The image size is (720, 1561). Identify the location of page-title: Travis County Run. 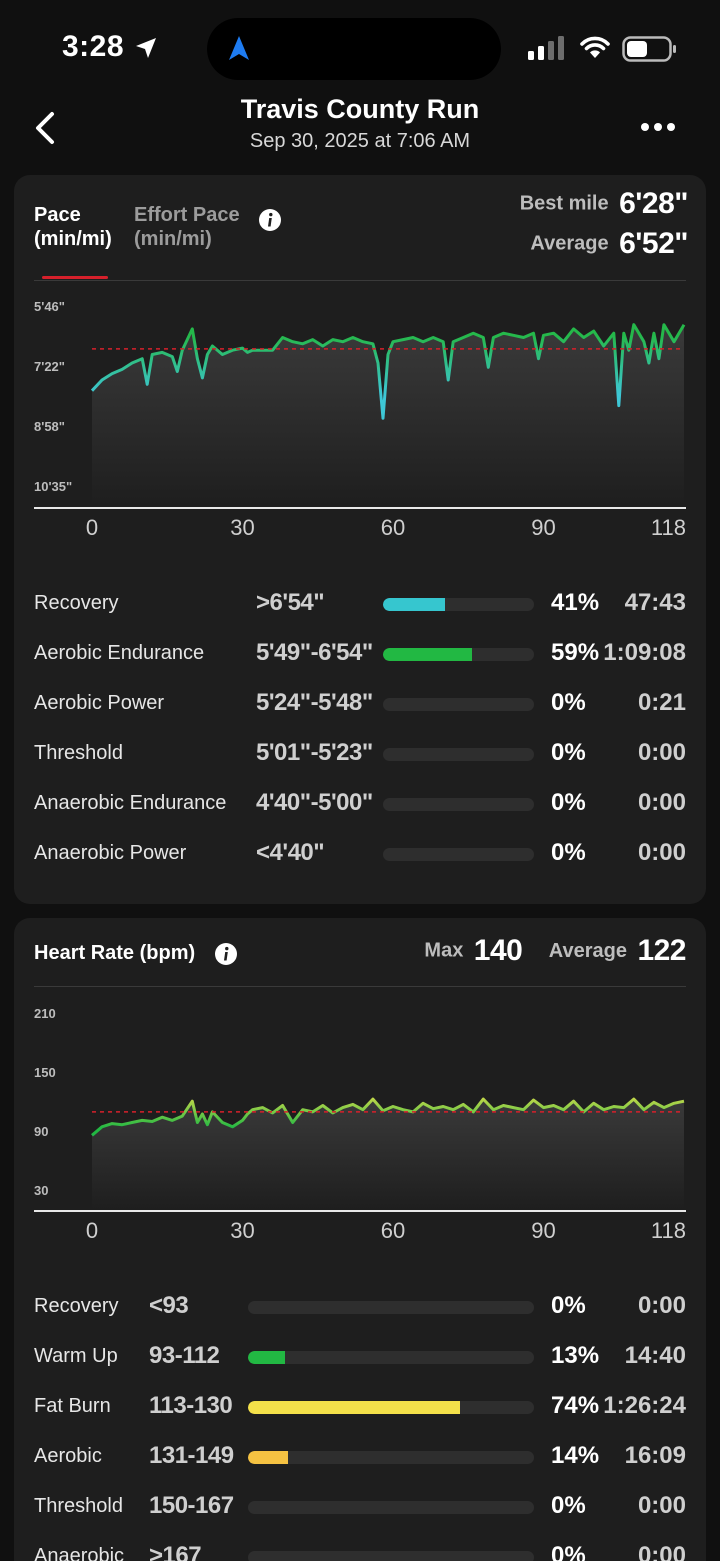
(360, 109).